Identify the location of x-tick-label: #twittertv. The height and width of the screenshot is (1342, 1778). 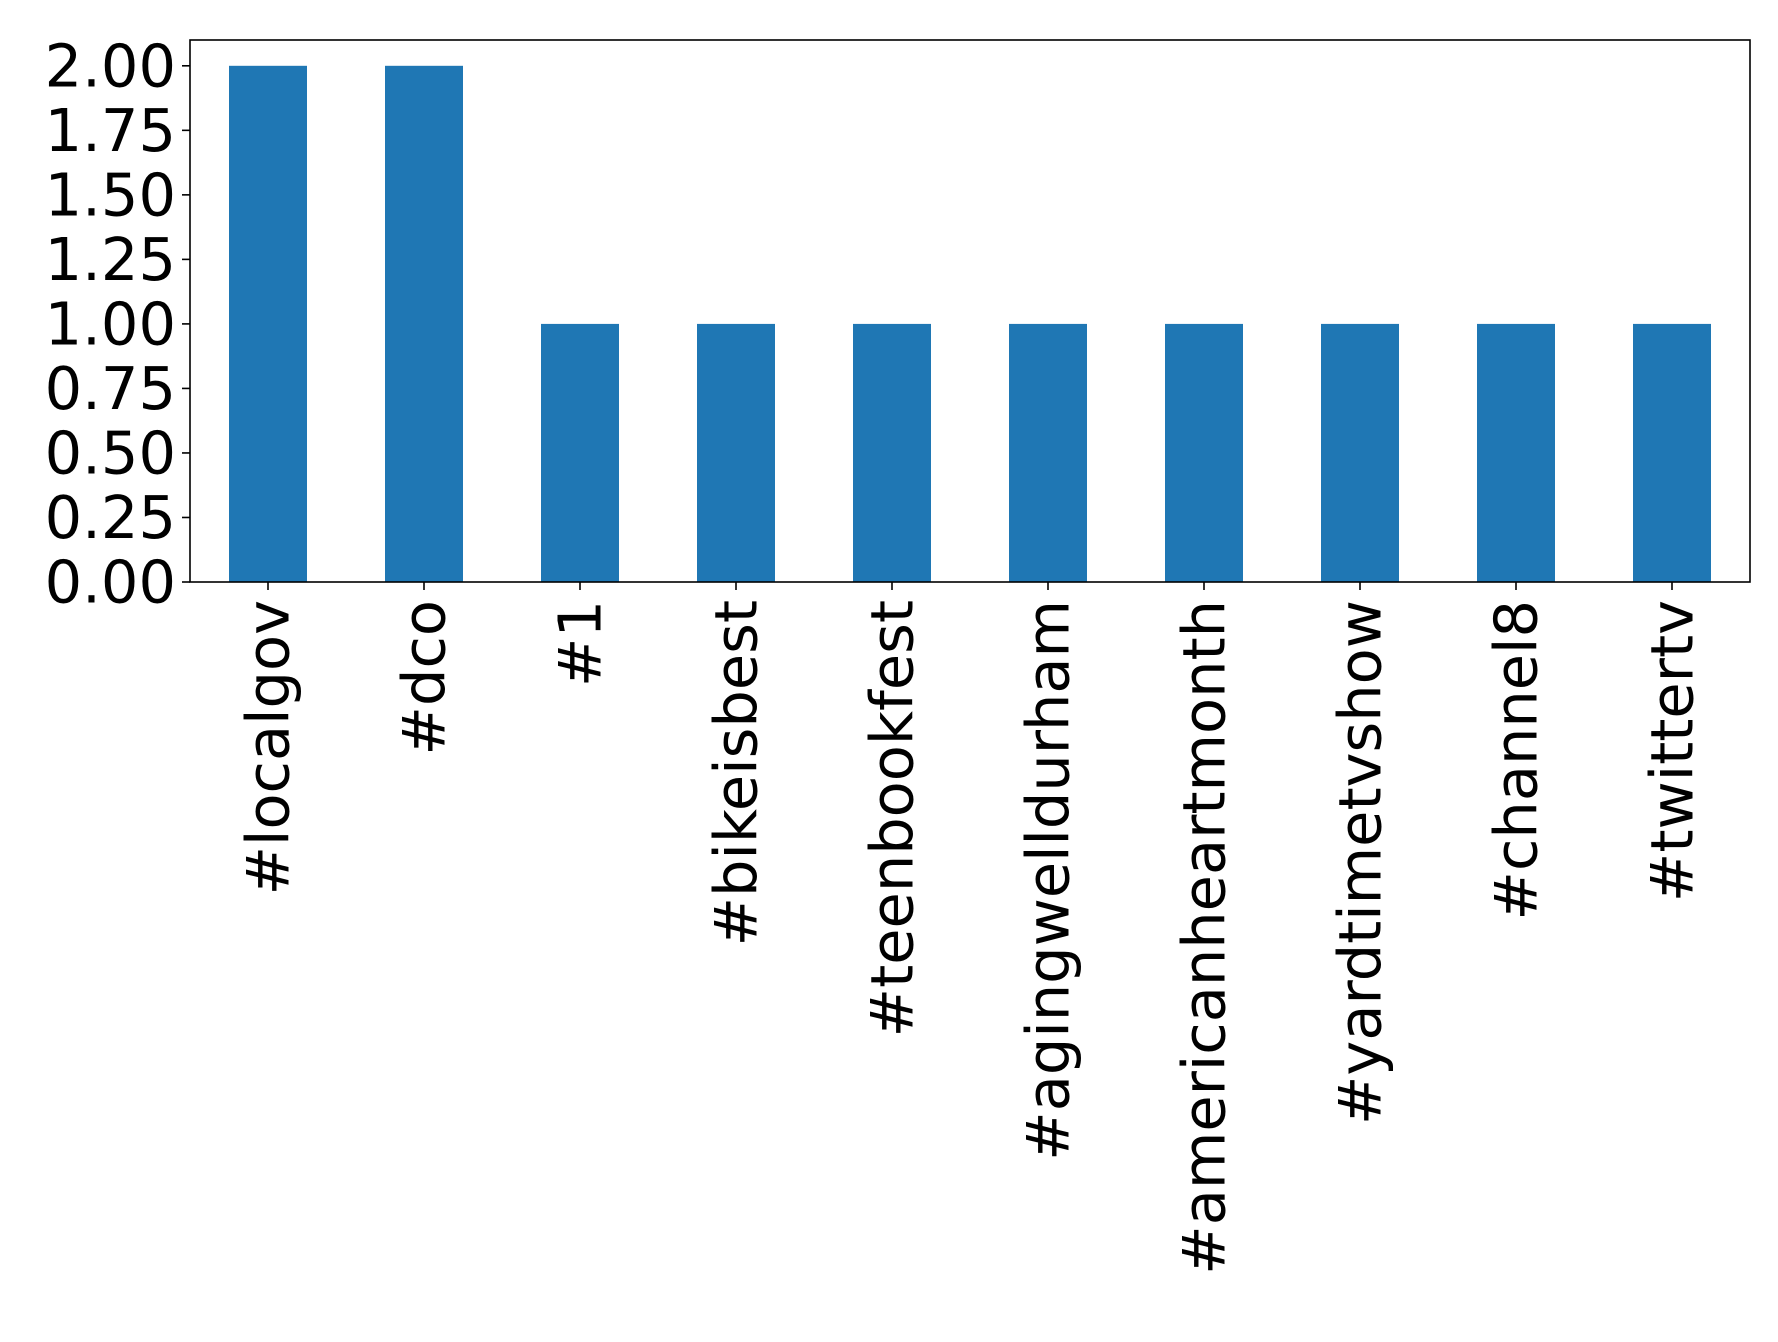
(1672, 751).